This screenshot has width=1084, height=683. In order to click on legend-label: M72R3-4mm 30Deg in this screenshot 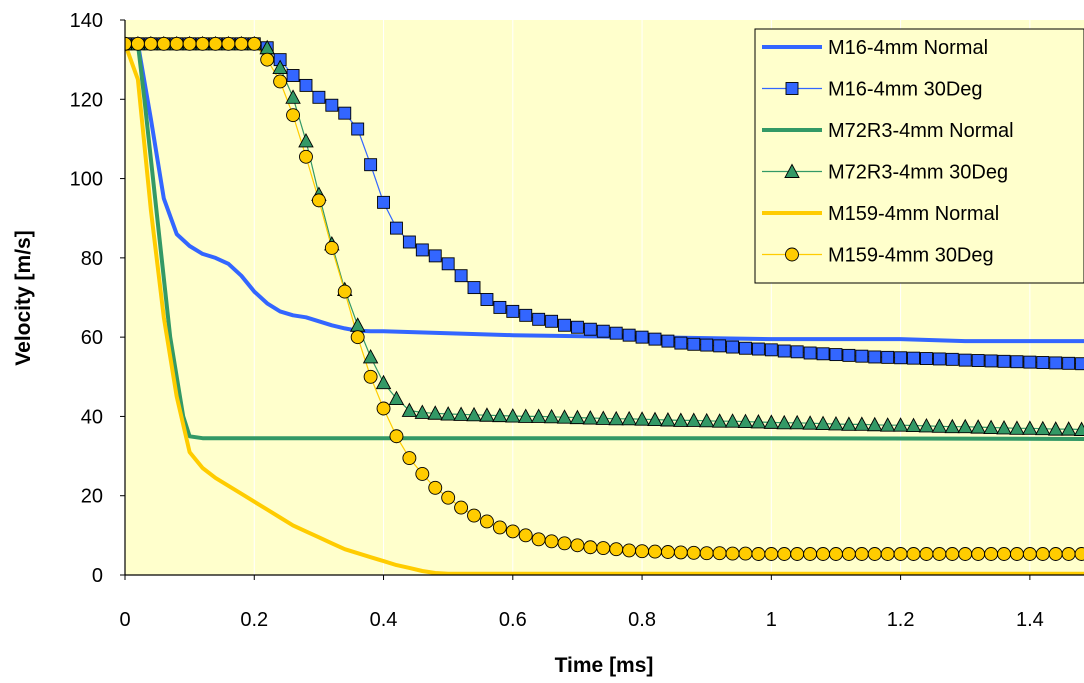, I will do `click(918, 173)`.